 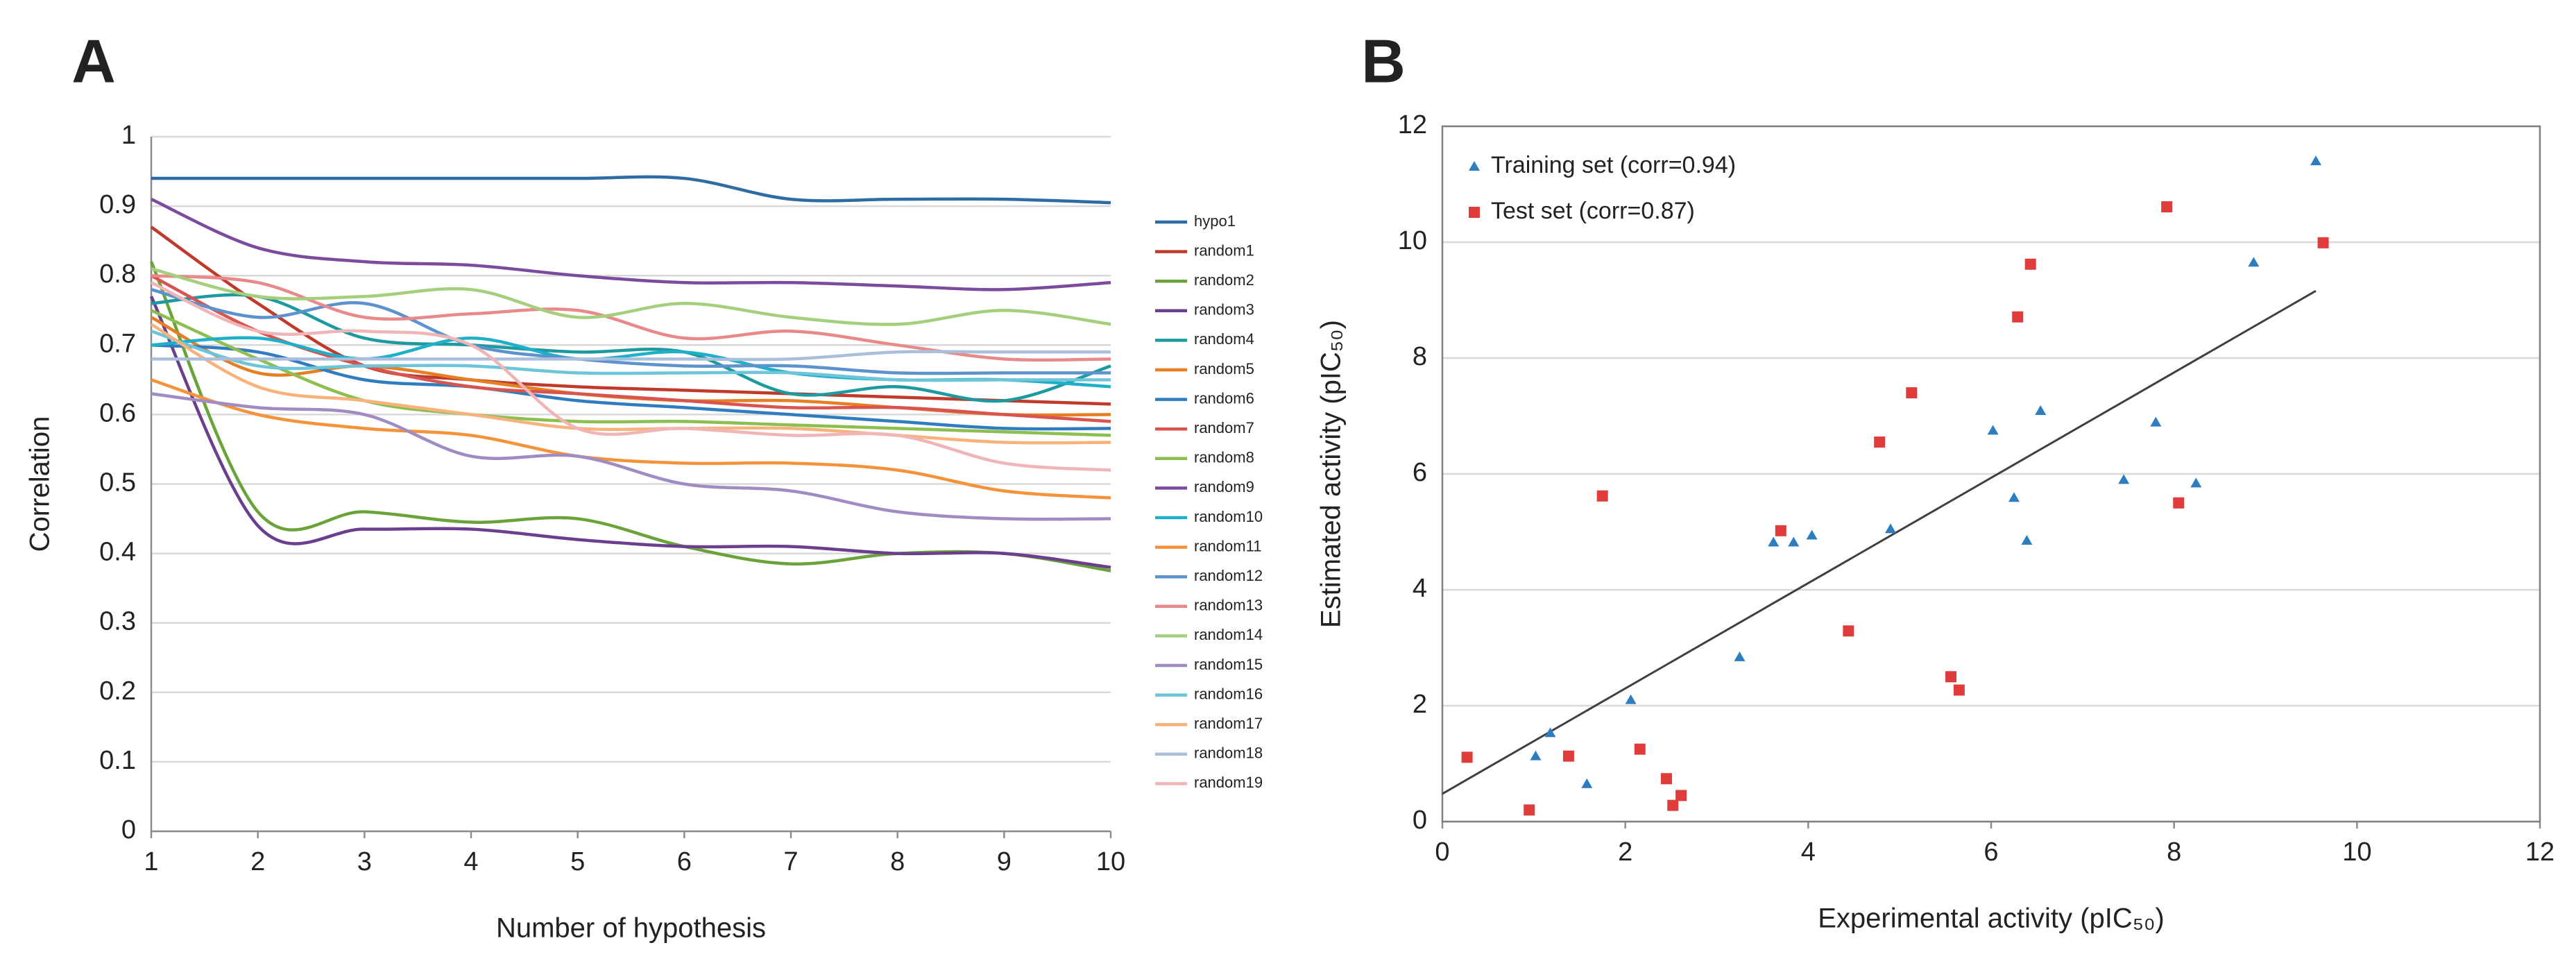 What do you see at coordinates (117, 760) in the screenshot?
I see `y-tick-label: 0.1` at bounding box center [117, 760].